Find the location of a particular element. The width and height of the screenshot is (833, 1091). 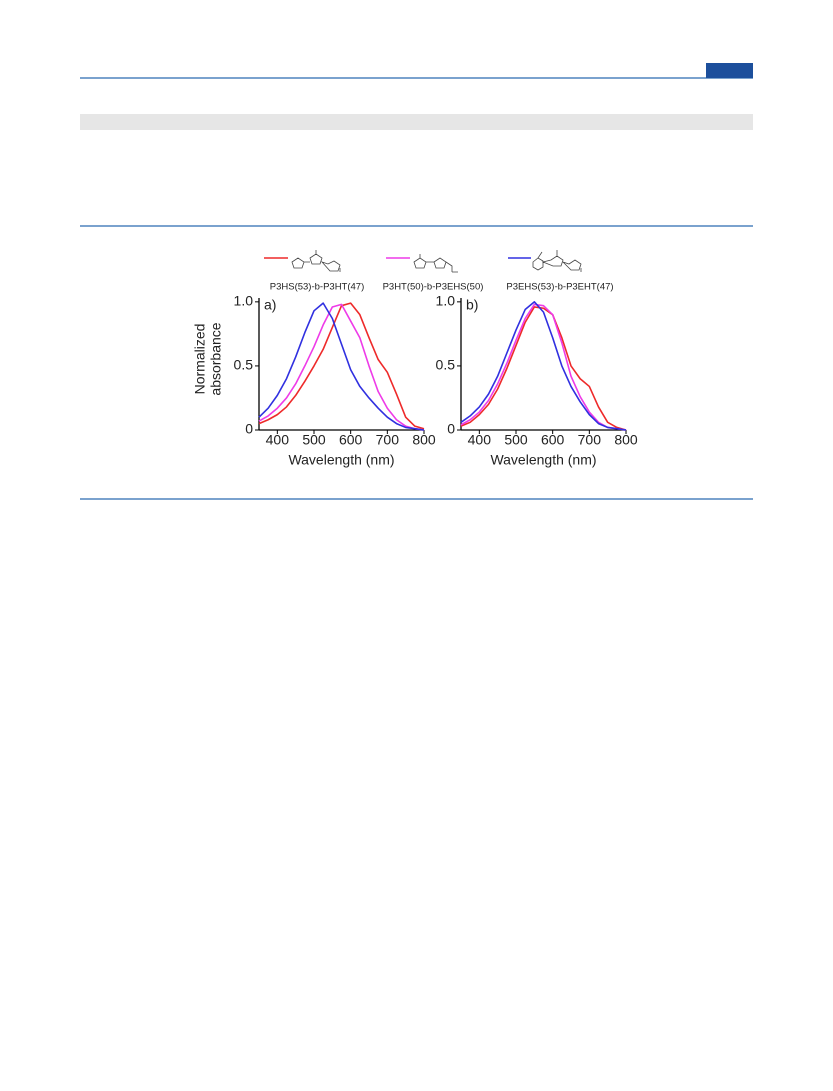

legend-label: P3EHS(53)-b-P3EHT(47) is located at coordinates (559, 287).